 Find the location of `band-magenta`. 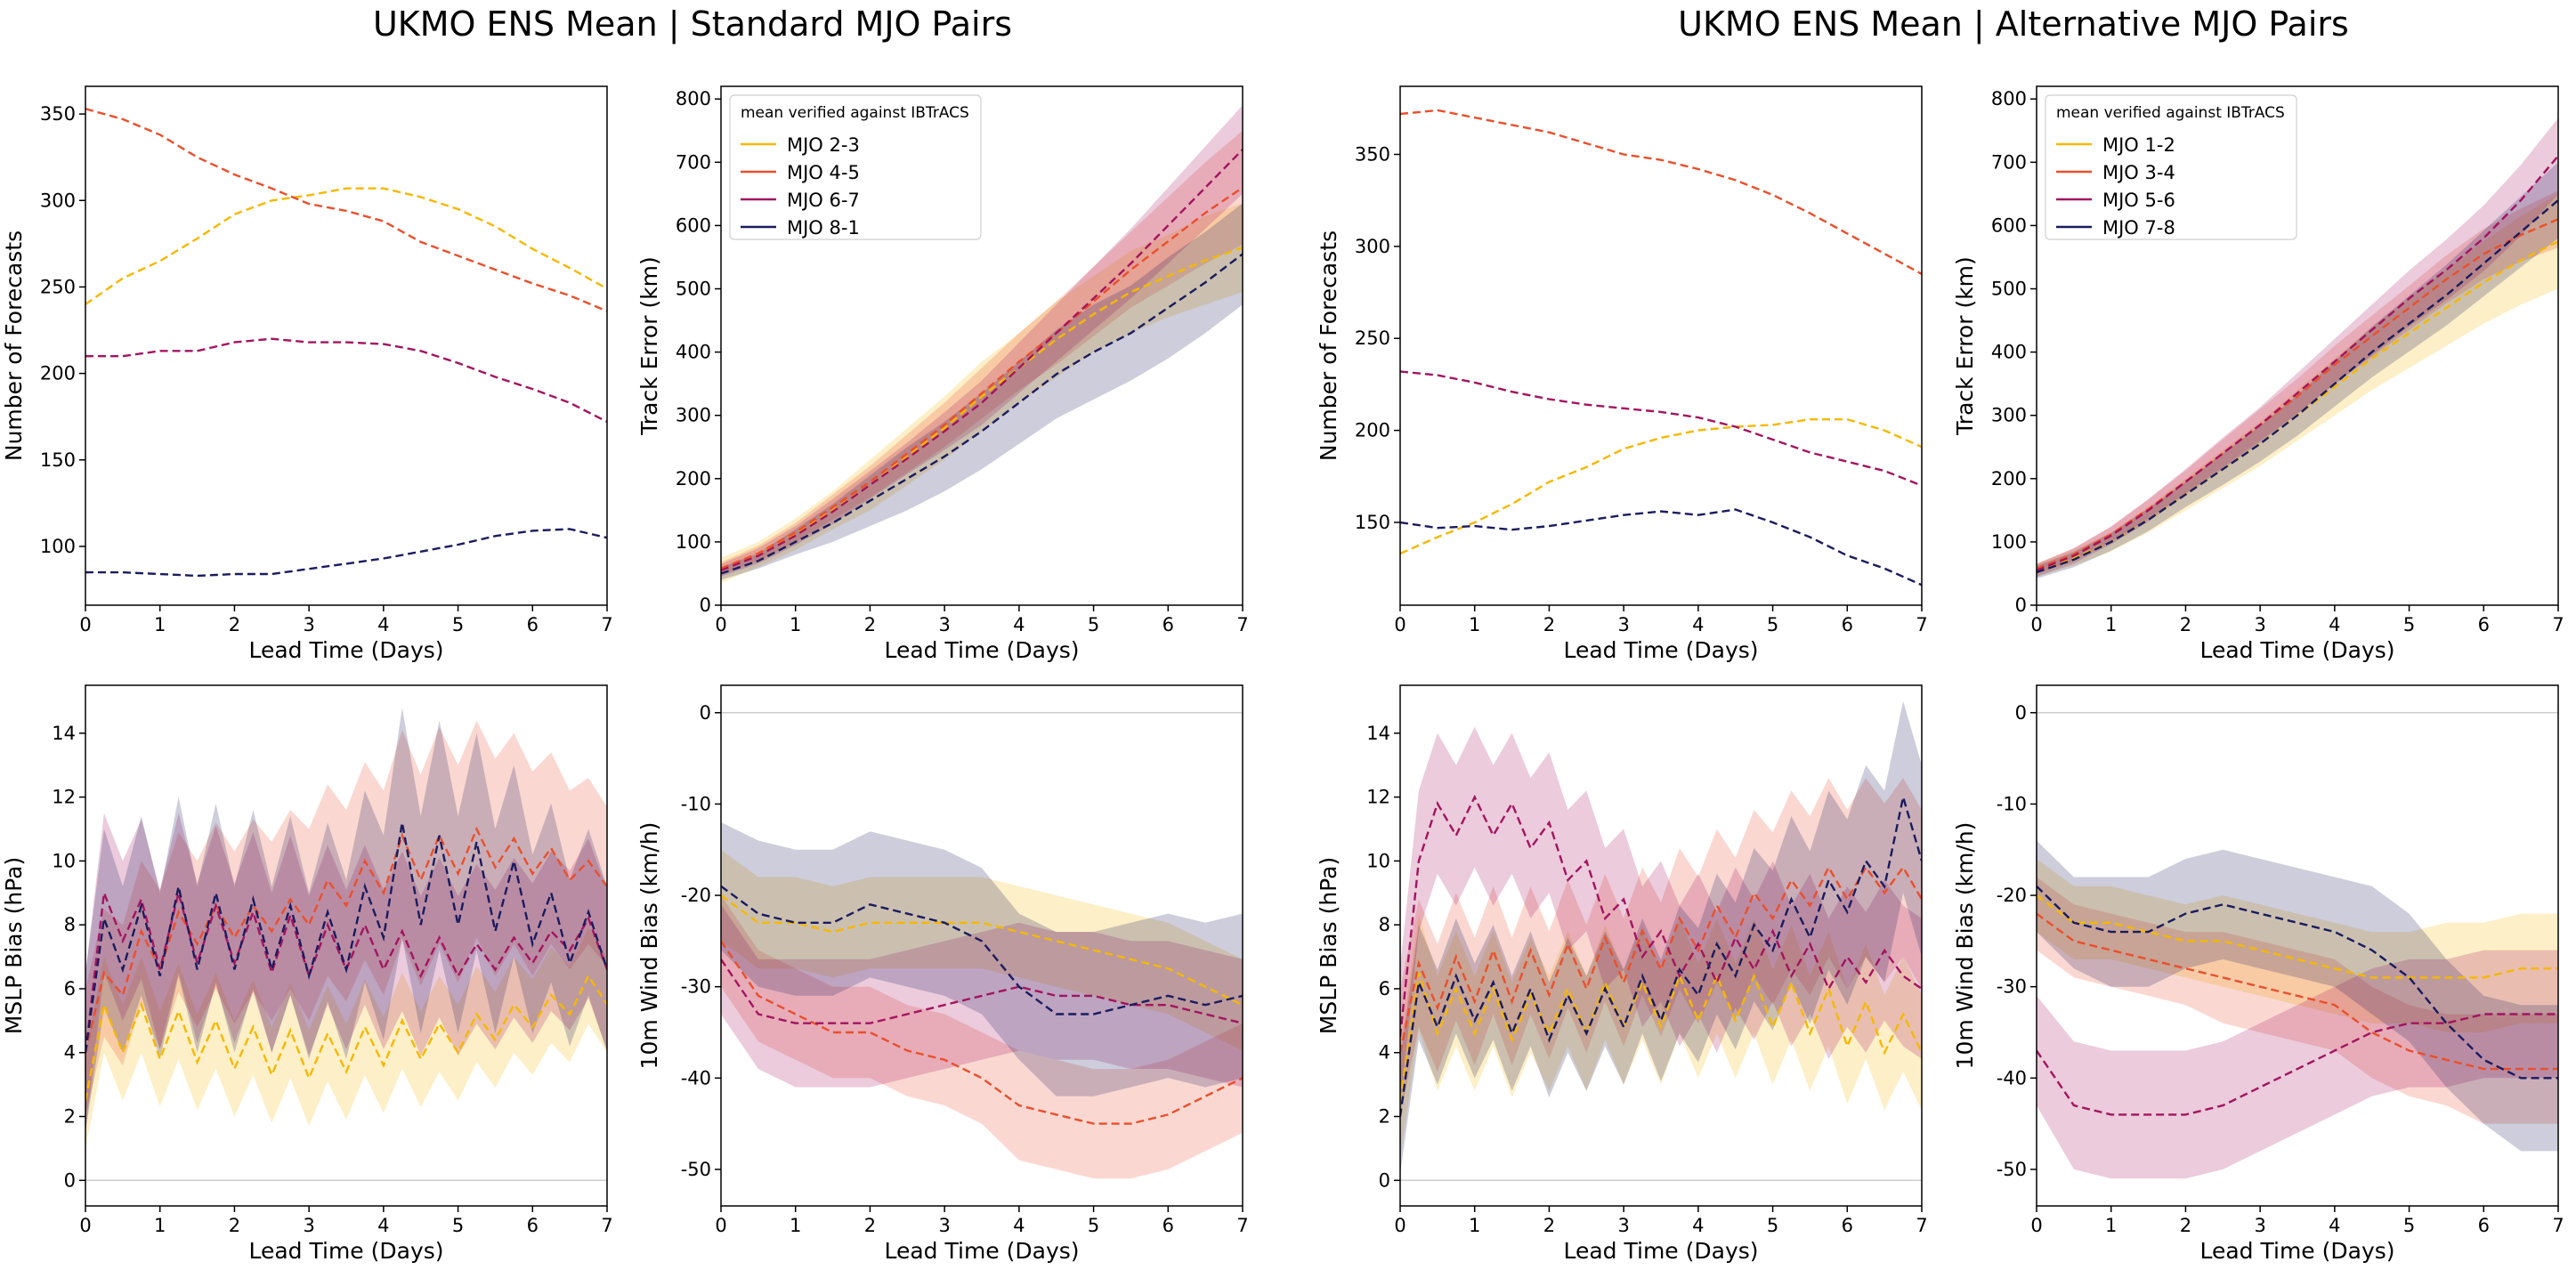

band-magenta is located at coordinates (1661, 917).